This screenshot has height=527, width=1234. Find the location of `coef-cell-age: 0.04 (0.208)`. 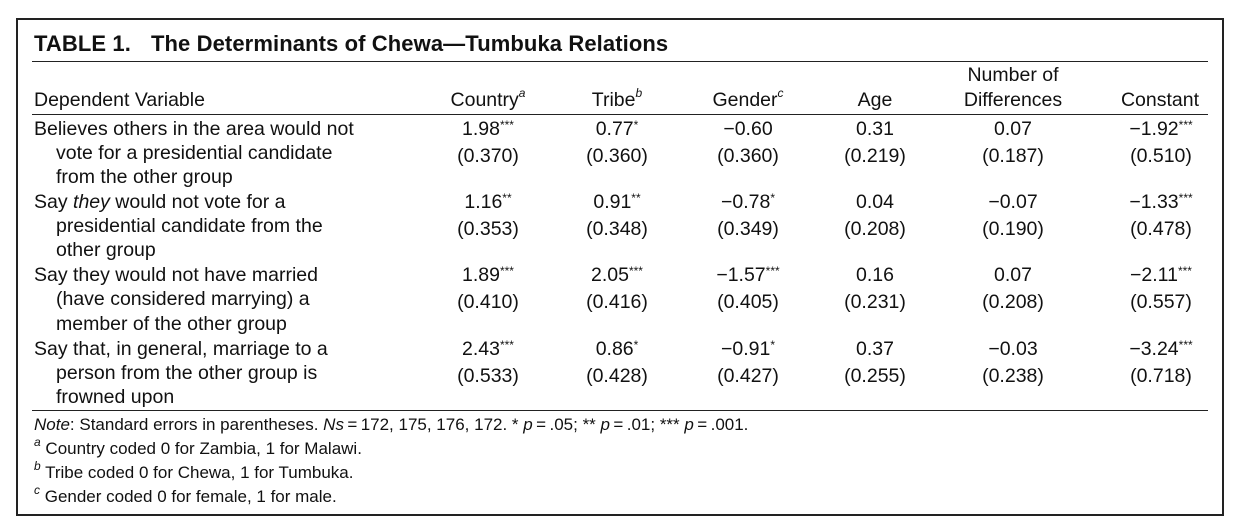

coef-cell-age: 0.04 (0.208) is located at coordinates (875, 215).